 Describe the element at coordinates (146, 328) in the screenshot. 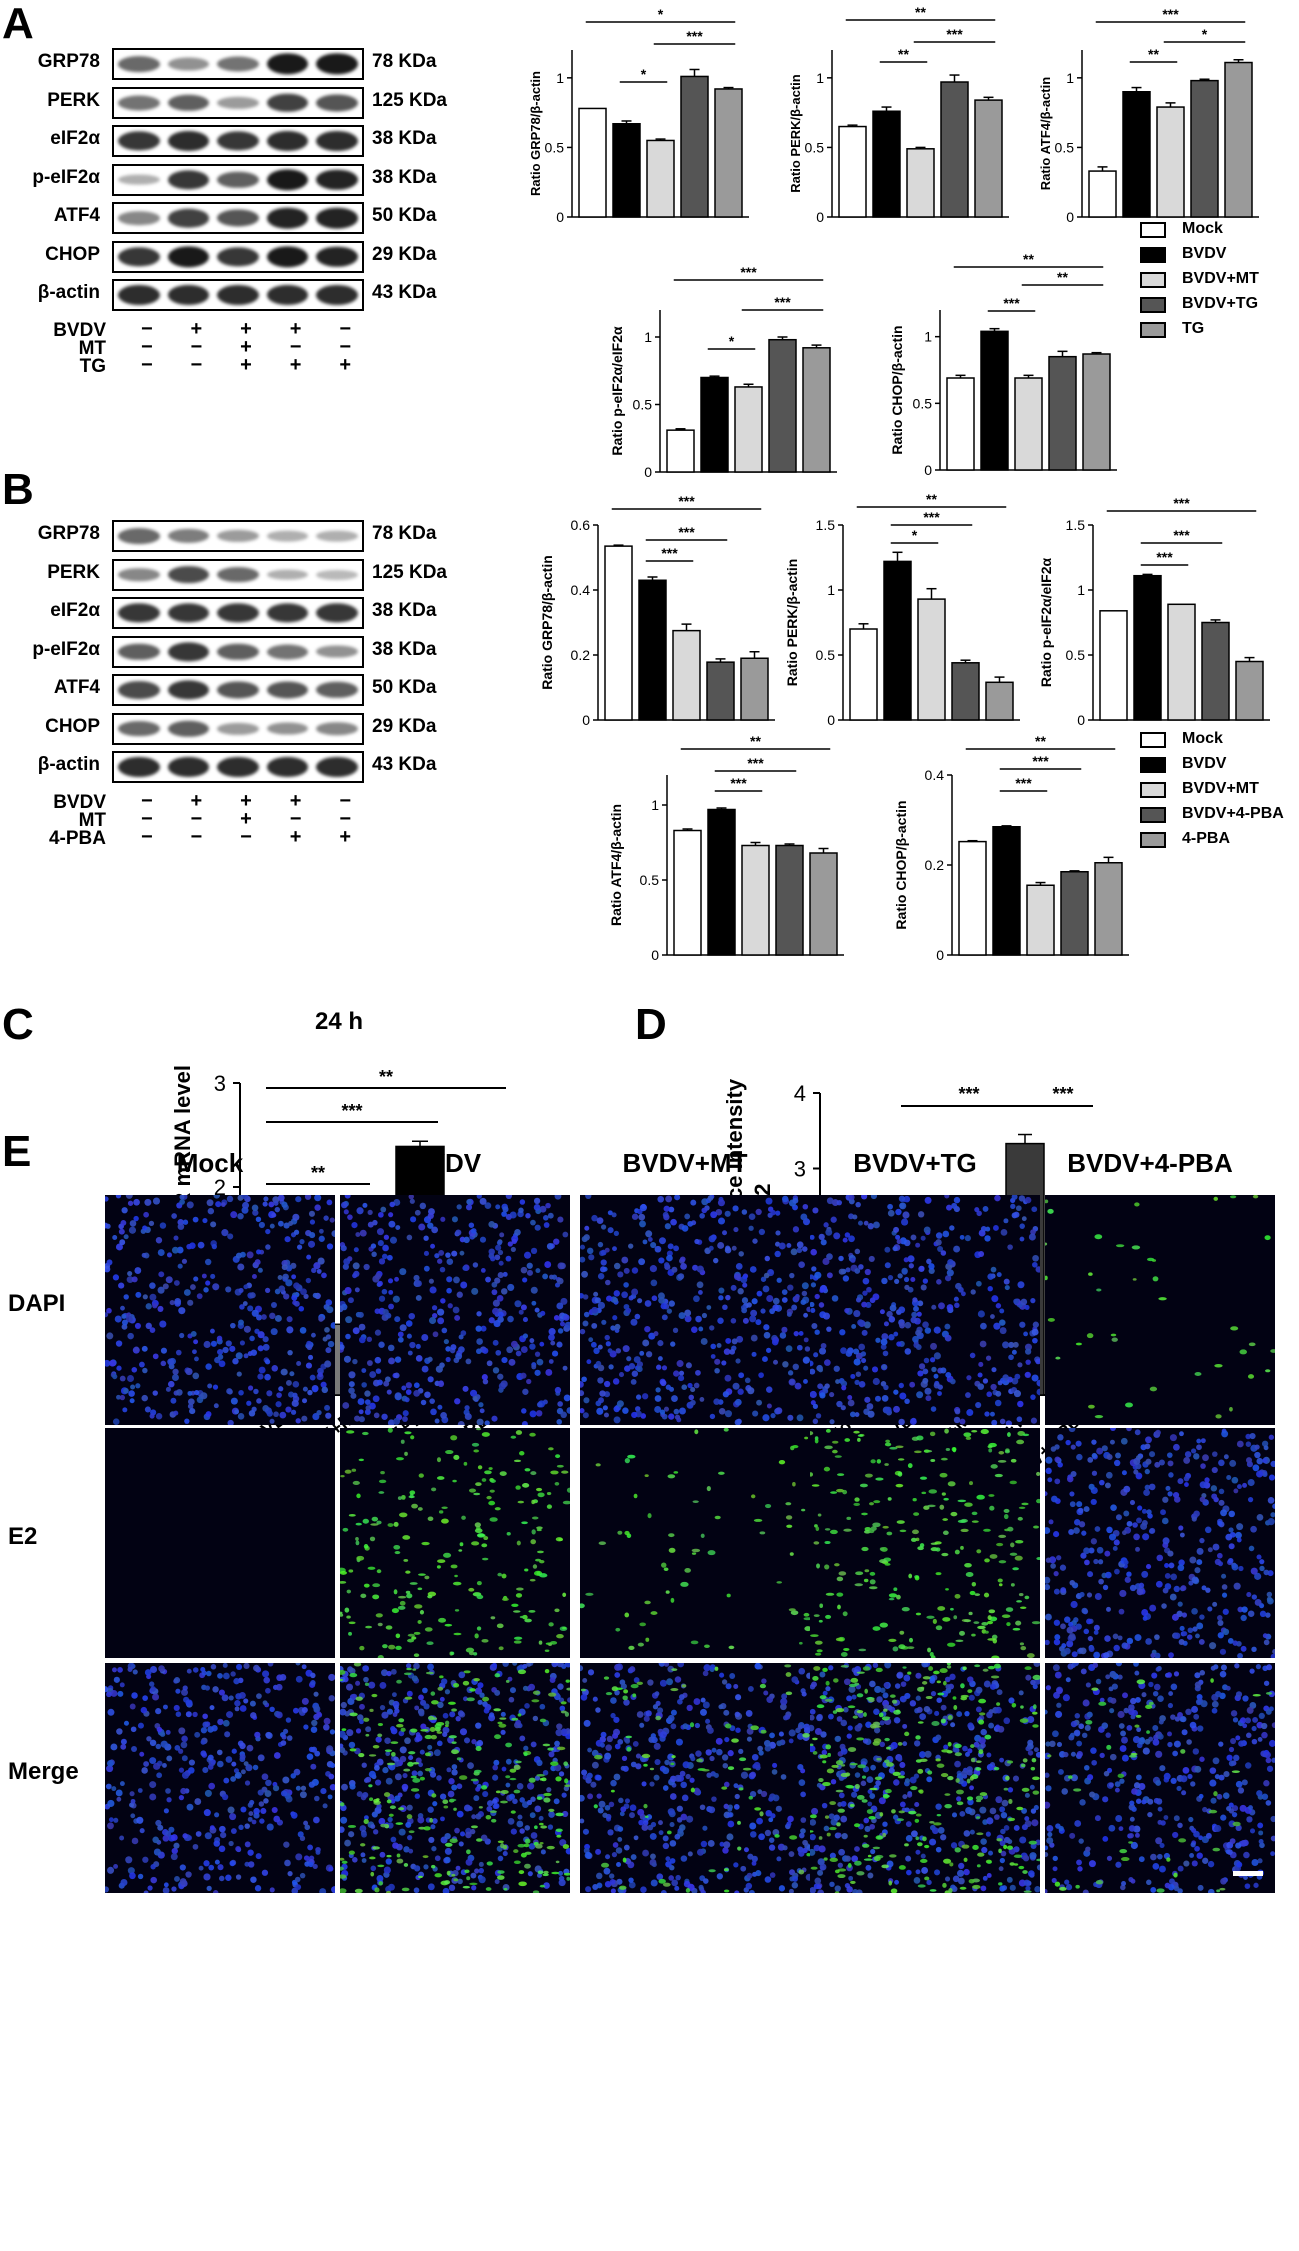

I see `treatment-sign: −` at that location.